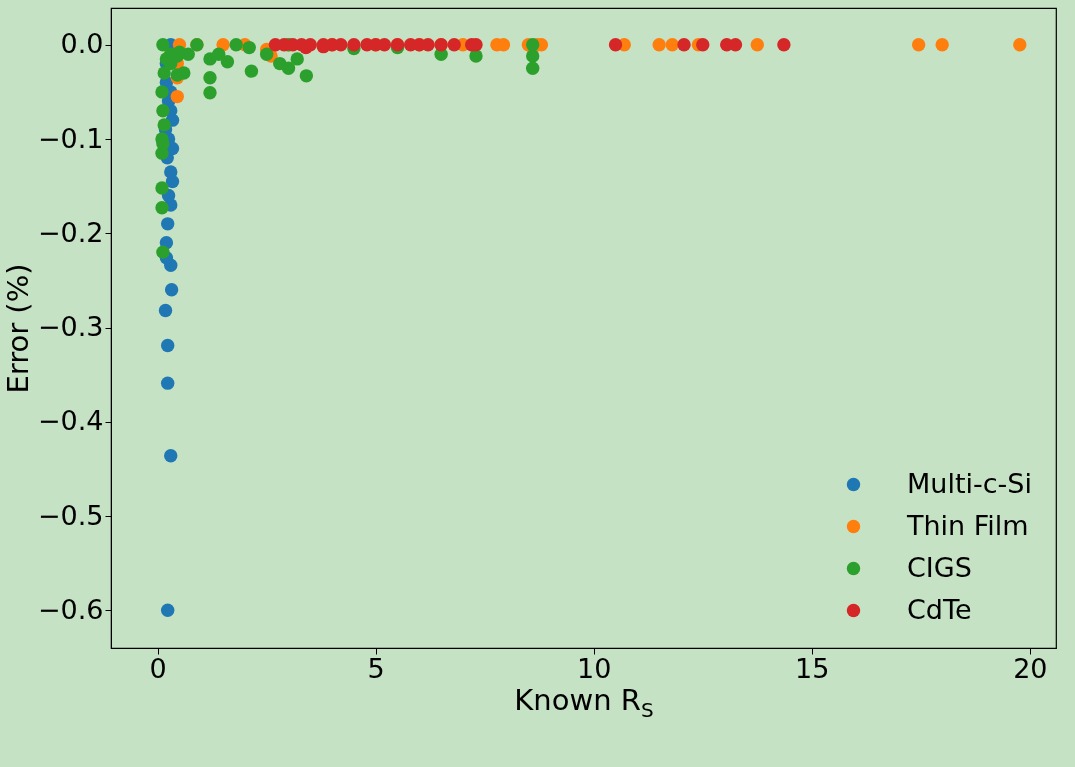 This screenshot has width=1075, height=767. I want to click on y-tick-label: −0.6, so click(70, 609).